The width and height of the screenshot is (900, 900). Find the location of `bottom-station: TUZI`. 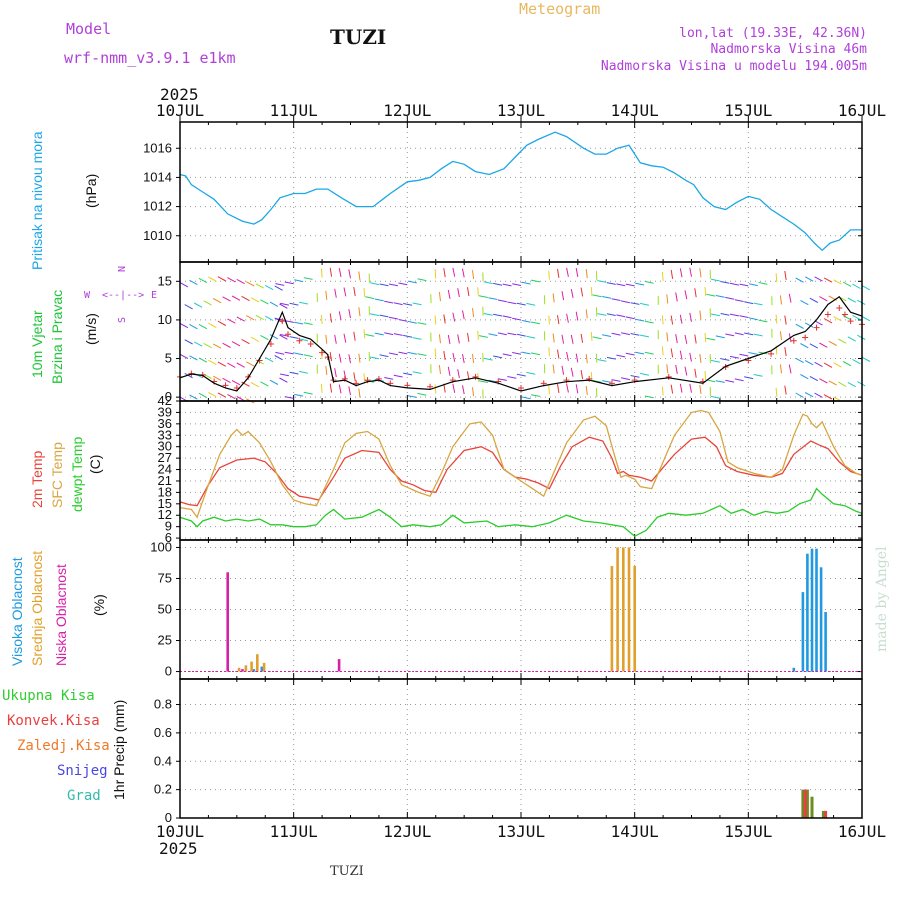

bottom-station: TUZI is located at coordinates (347, 871).